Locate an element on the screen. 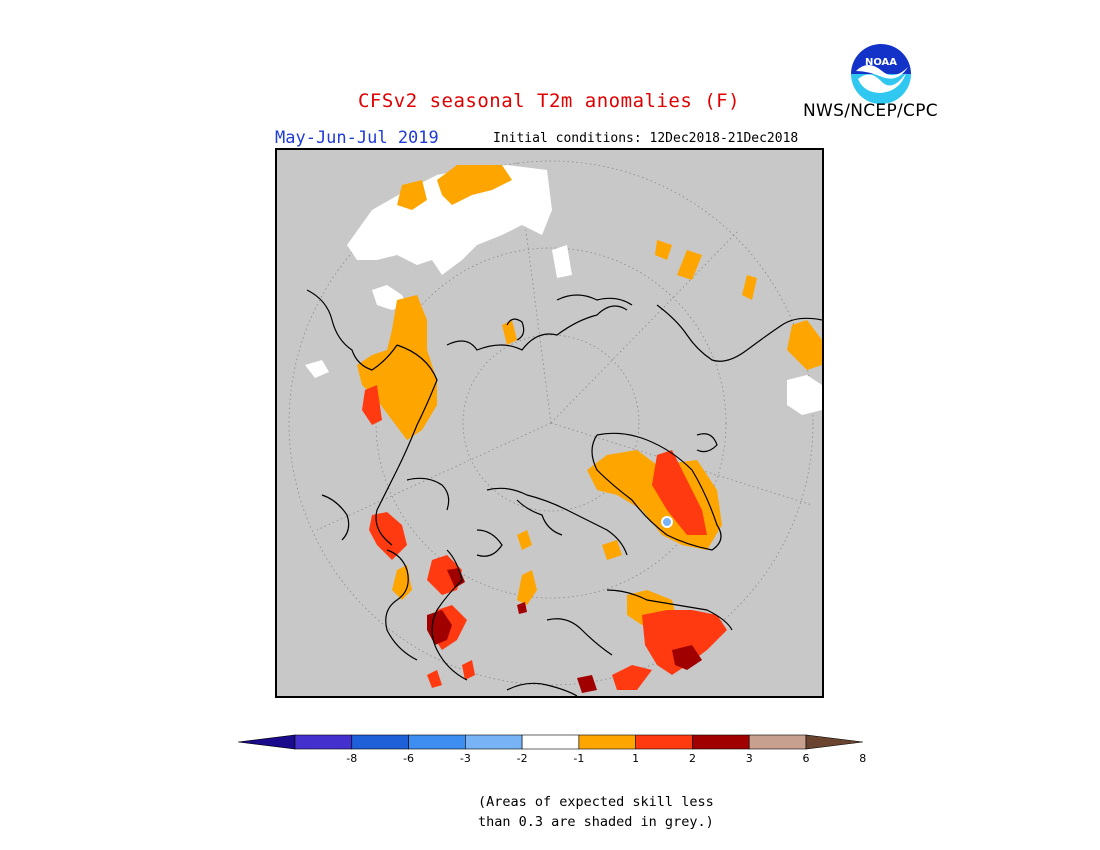 The image size is (1100, 850). colorbar-tick-label: 3 is located at coordinates (749, 758).